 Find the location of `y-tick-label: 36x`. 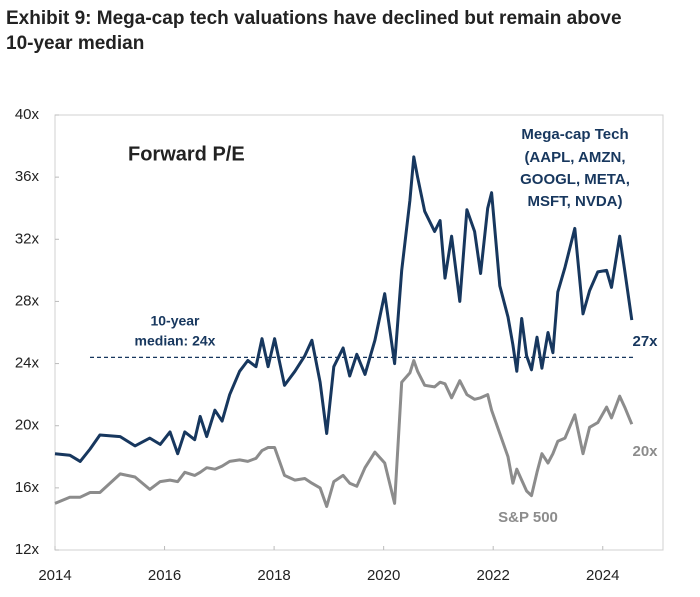

y-tick-label: 36x is located at coordinates (27, 176).